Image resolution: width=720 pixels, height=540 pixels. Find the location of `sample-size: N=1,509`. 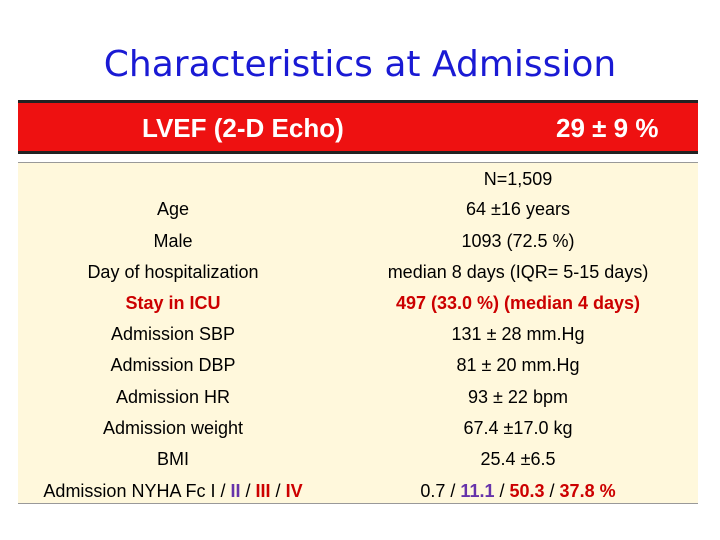

sample-size: N=1,509 is located at coordinates (518, 179).